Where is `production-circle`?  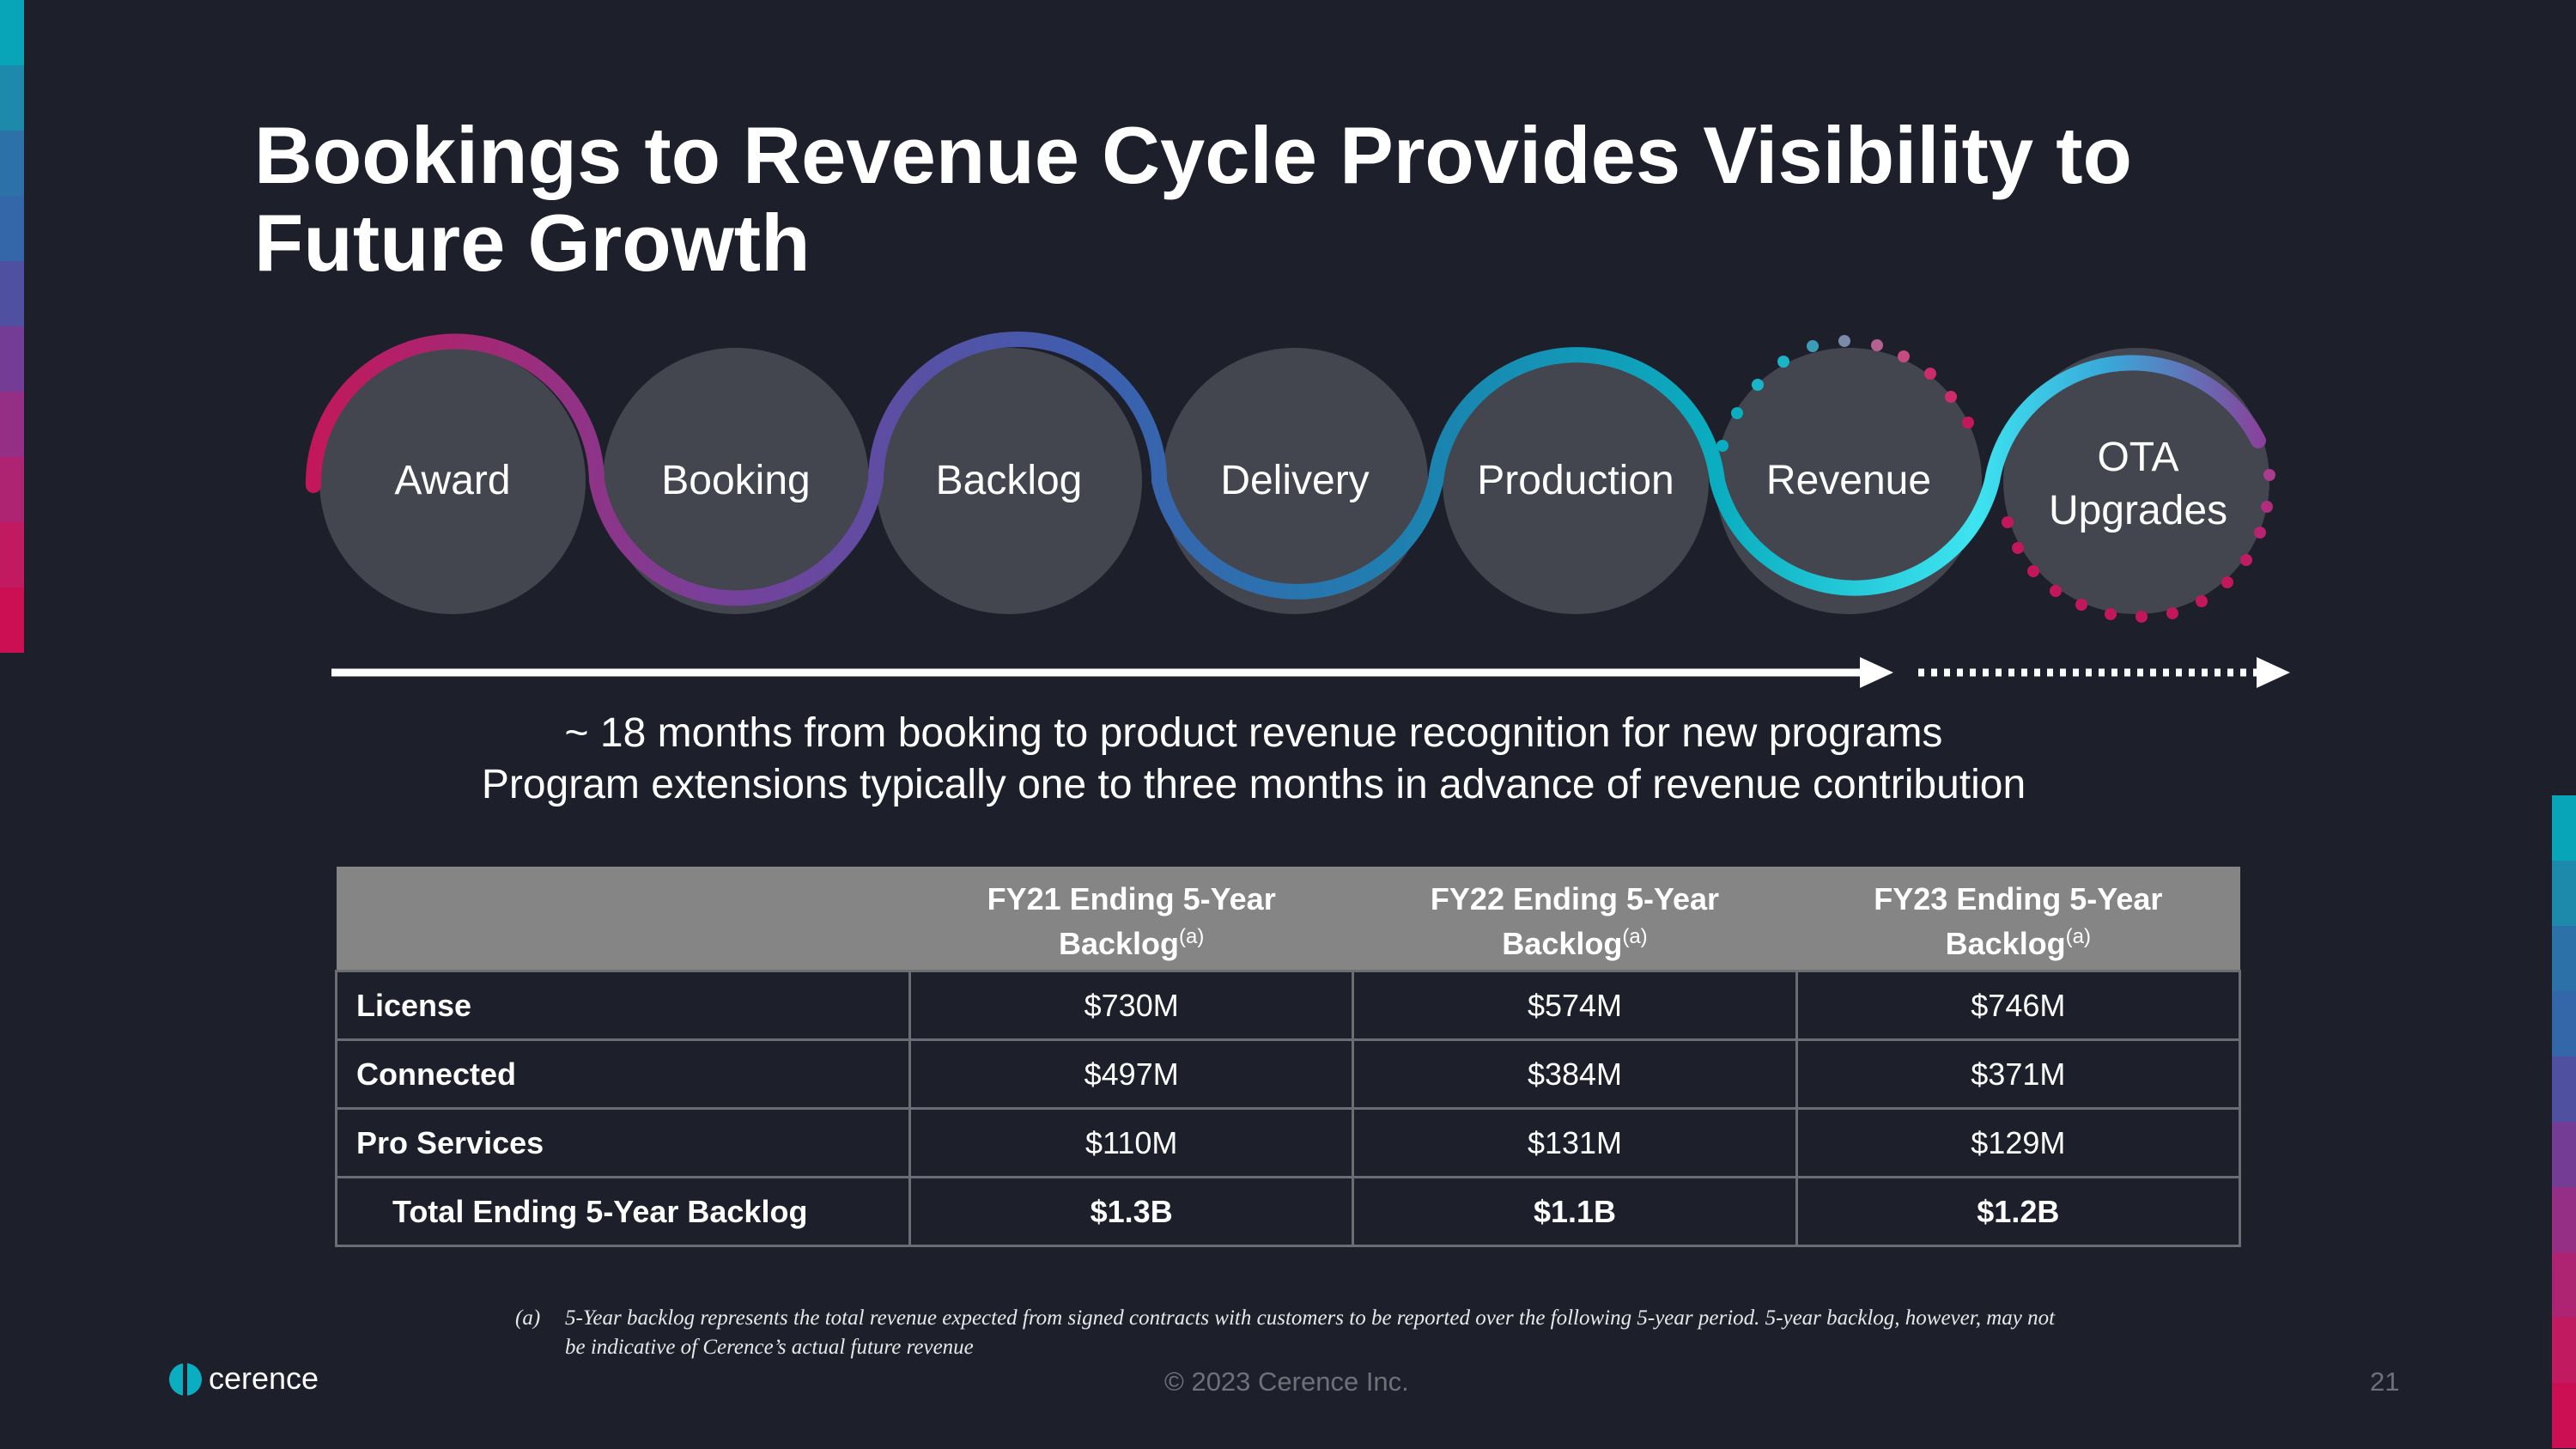 production-circle is located at coordinates (1576, 481).